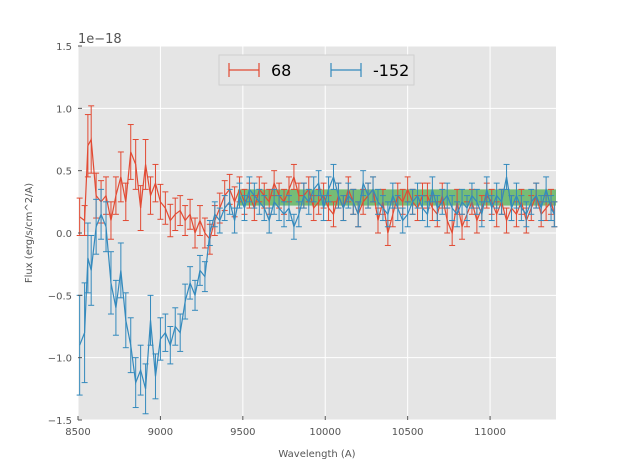 Image resolution: width=617 pixels, height=467 pixels. What do you see at coordinates (29, 233) in the screenshot?
I see `y-axis-label: Flux (erg/s/cm^2/A)` at bounding box center [29, 233].